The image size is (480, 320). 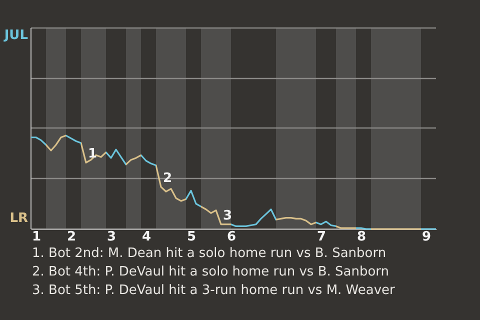 What do you see at coordinates (361, 237) in the screenshot?
I see `x-tick-label: 8` at bounding box center [361, 237].